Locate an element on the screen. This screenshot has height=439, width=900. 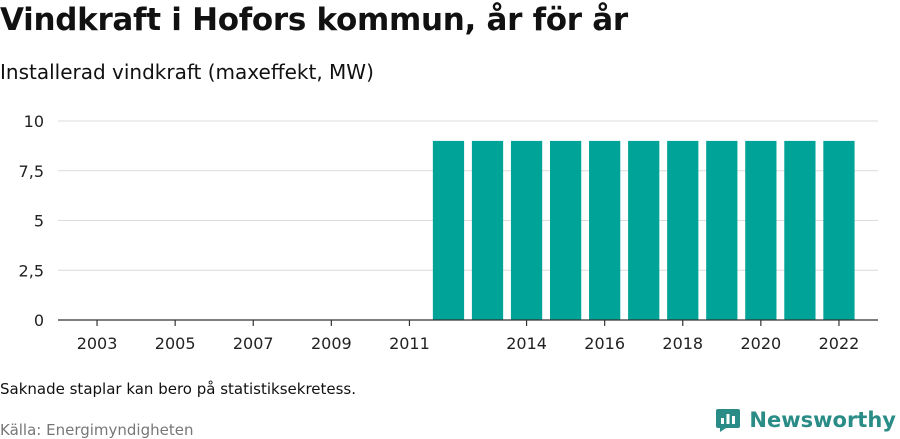
bar-2016 is located at coordinates (605, 230).